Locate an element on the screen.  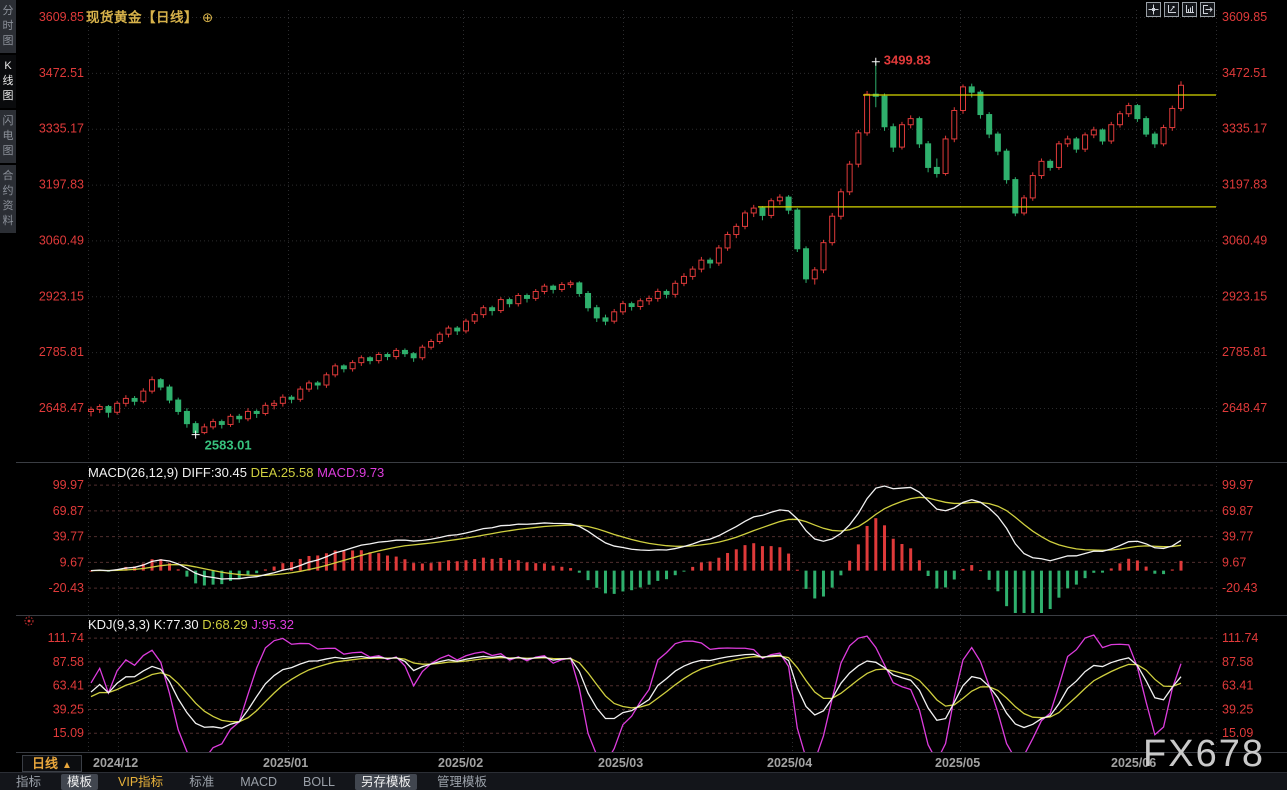
x-axis-label: 2024/12 is located at coordinates (116, 763).